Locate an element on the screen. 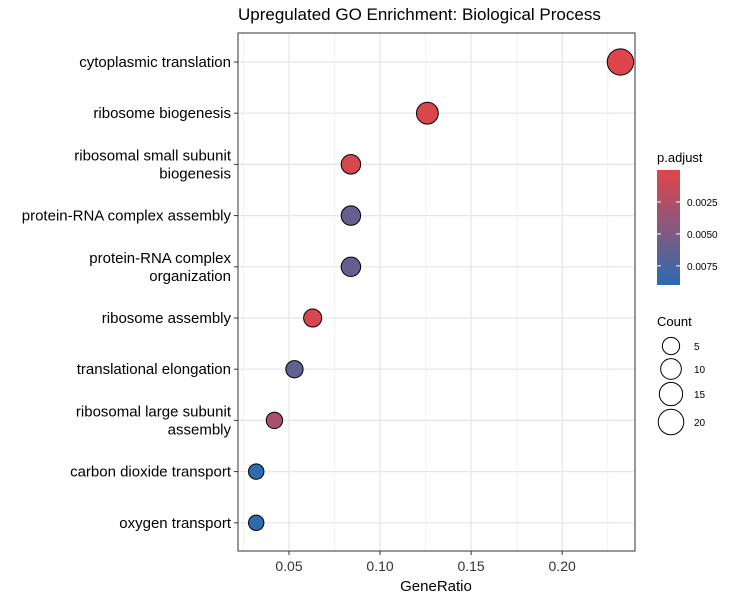 Image resolution: width=738 pixels, height=601 pixels. size-legend-label: 20 is located at coordinates (700, 423).